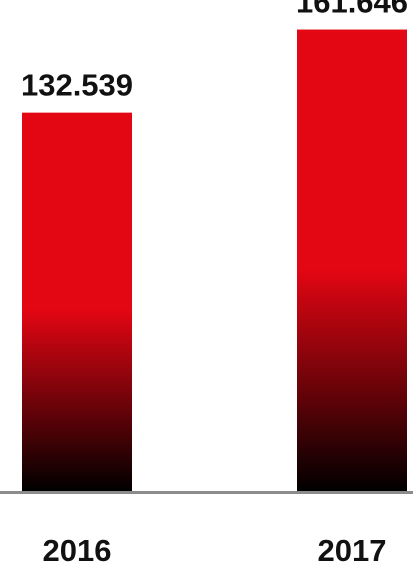 The height and width of the screenshot is (567, 413). I want to click on data-label-2017: 161.646, so click(352, 10).